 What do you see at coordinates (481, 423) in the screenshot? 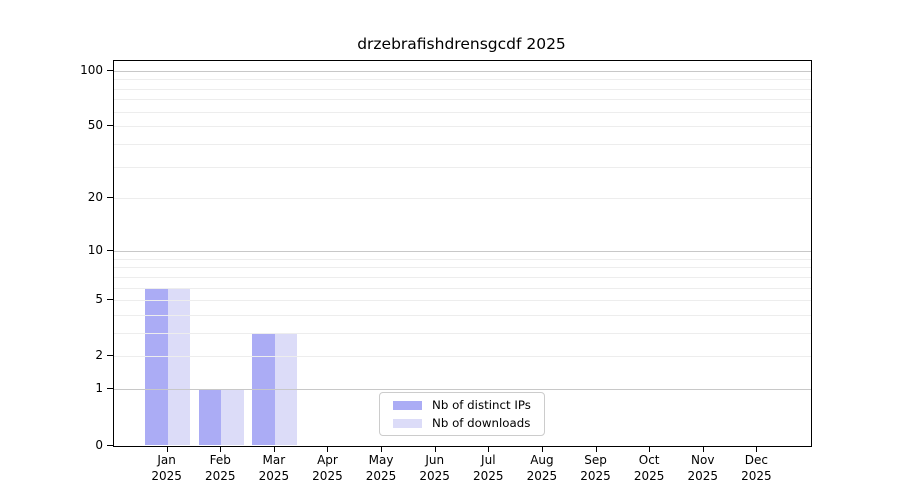
I see `legend-label: Nb of downloads` at bounding box center [481, 423].